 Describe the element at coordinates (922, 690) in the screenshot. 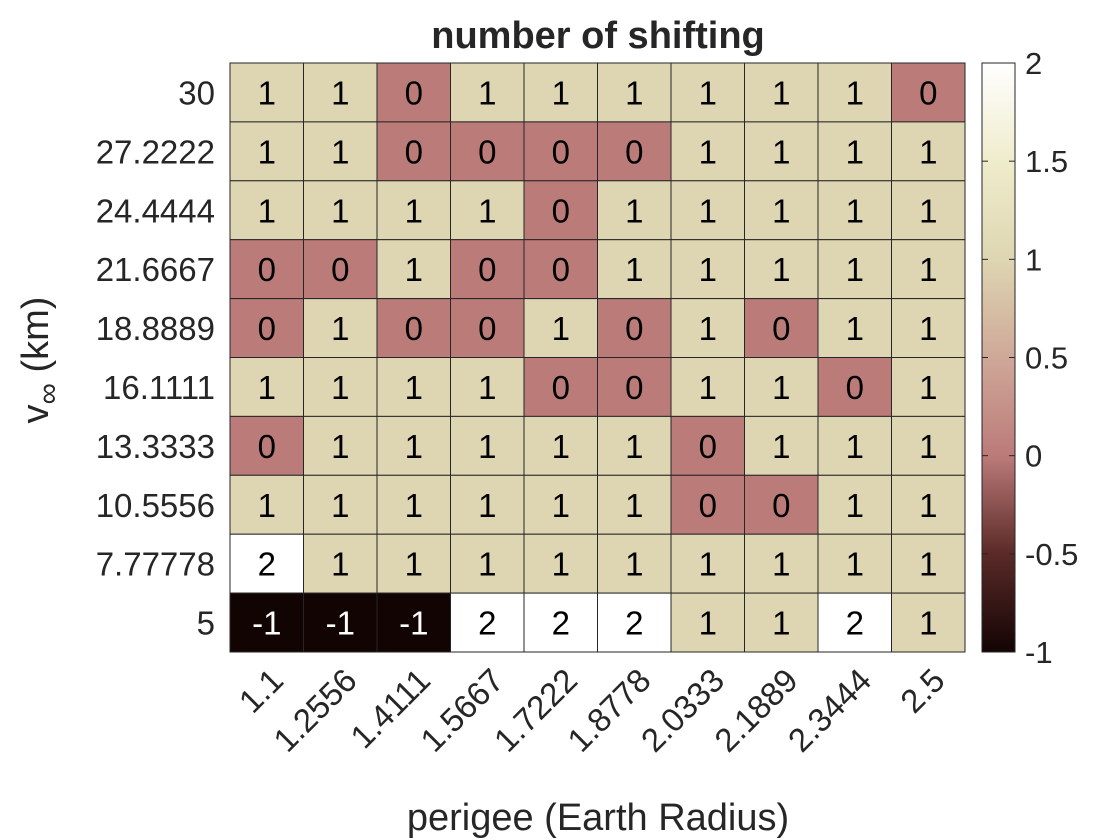

I see `x-tick-label: 2.5` at that location.